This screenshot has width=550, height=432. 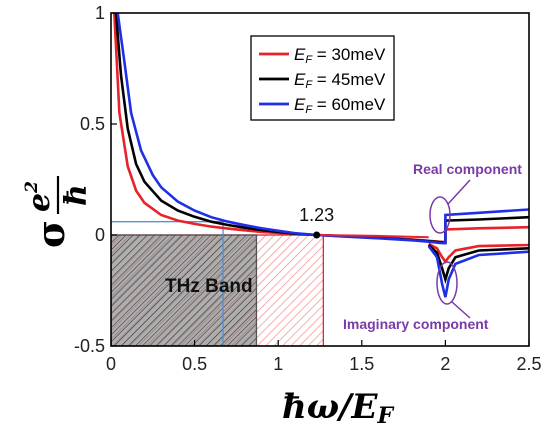 I want to click on x-axis-label: ħω/EF, so click(x=338, y=408).